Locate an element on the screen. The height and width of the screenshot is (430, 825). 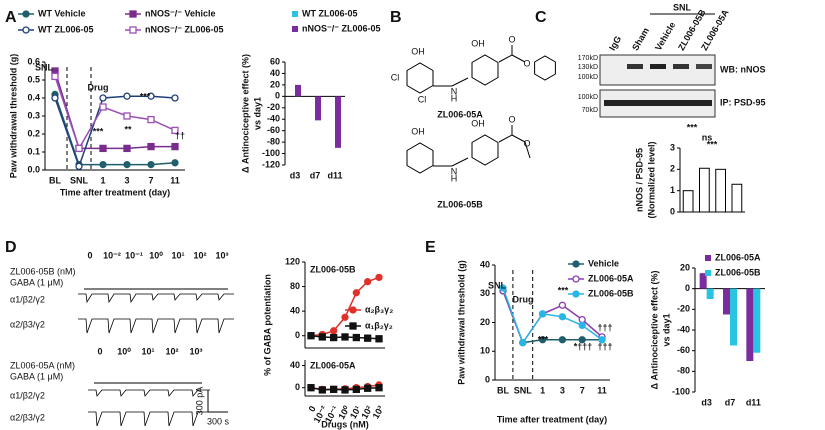
y-axis-label: (Normalized level) is located at coordinates (651, 179).